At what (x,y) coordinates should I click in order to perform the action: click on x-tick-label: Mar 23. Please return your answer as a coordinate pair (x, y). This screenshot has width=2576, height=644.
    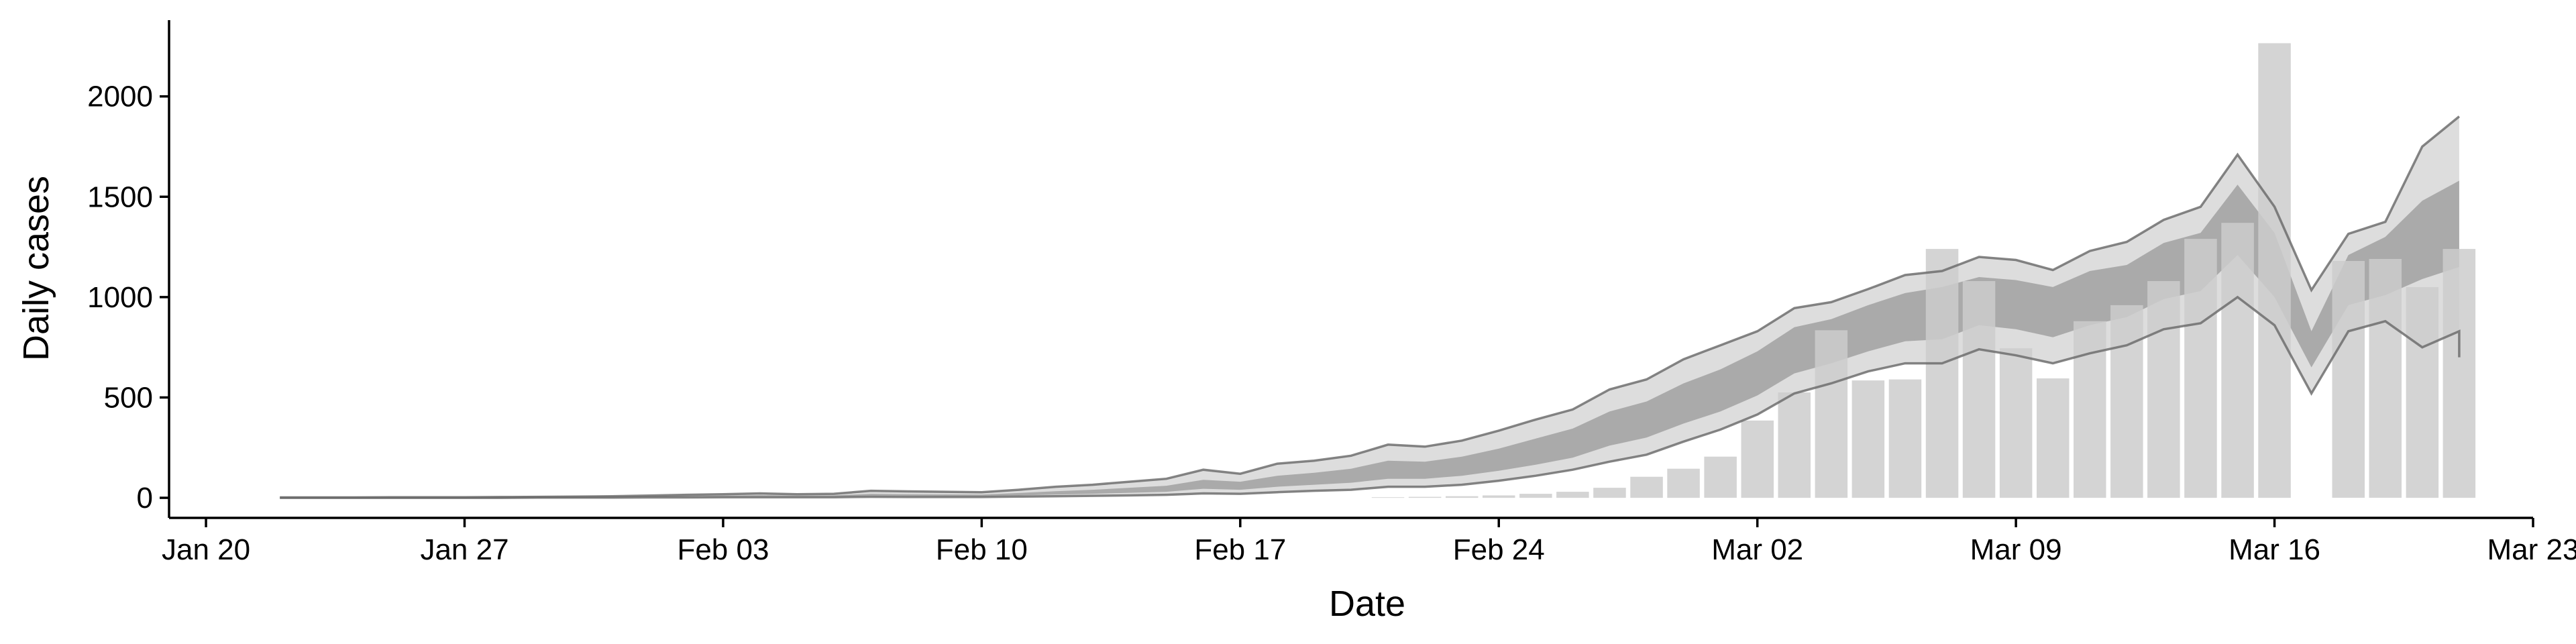
    Looking at the image, I should click on (2531, 549).